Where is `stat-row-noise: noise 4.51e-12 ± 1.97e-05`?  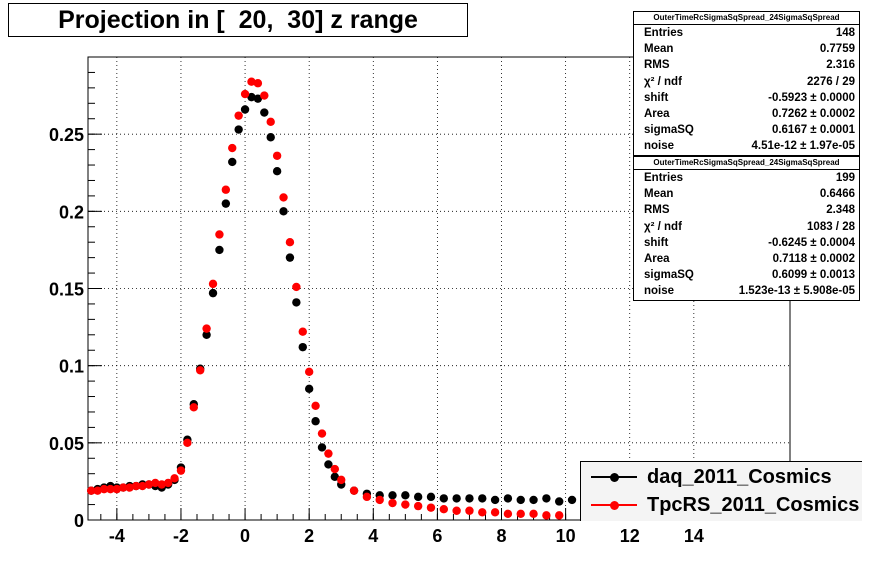 stat-row-noise: noise 4.51e-12 ± 1.97e-05 is located at coordinates (749, 146).